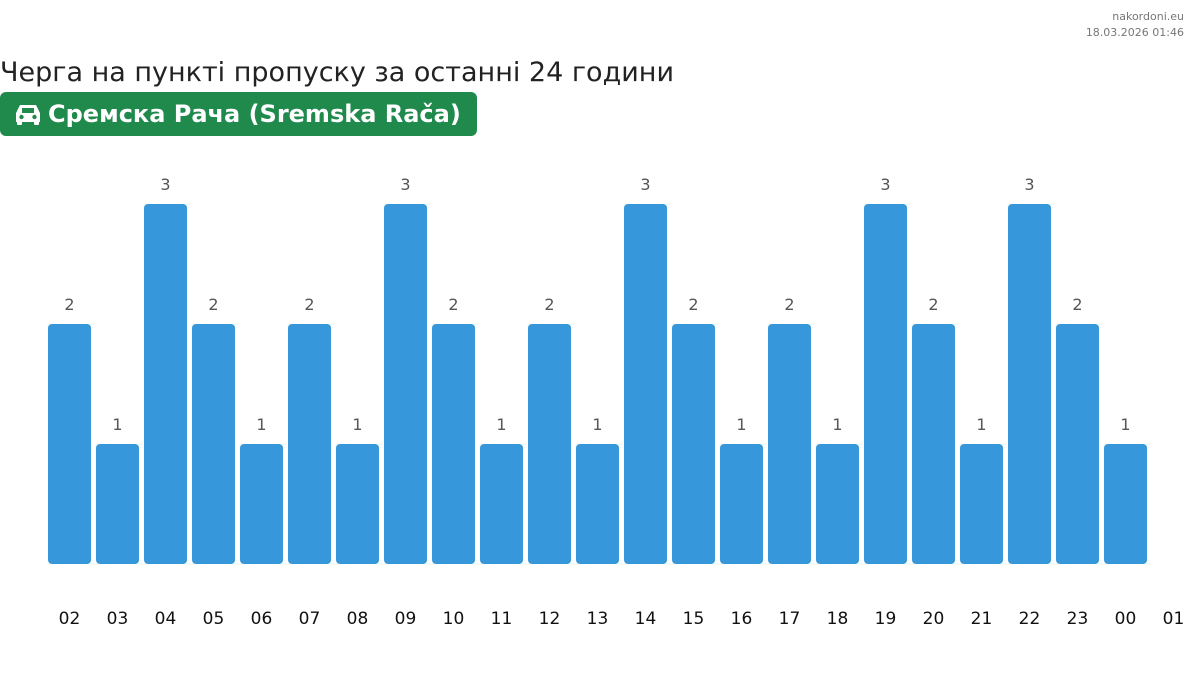 Image resolution: width=1200 pixels, height=684 pixels. I want to click on x-tick-22: 22, so click(1030, 619).